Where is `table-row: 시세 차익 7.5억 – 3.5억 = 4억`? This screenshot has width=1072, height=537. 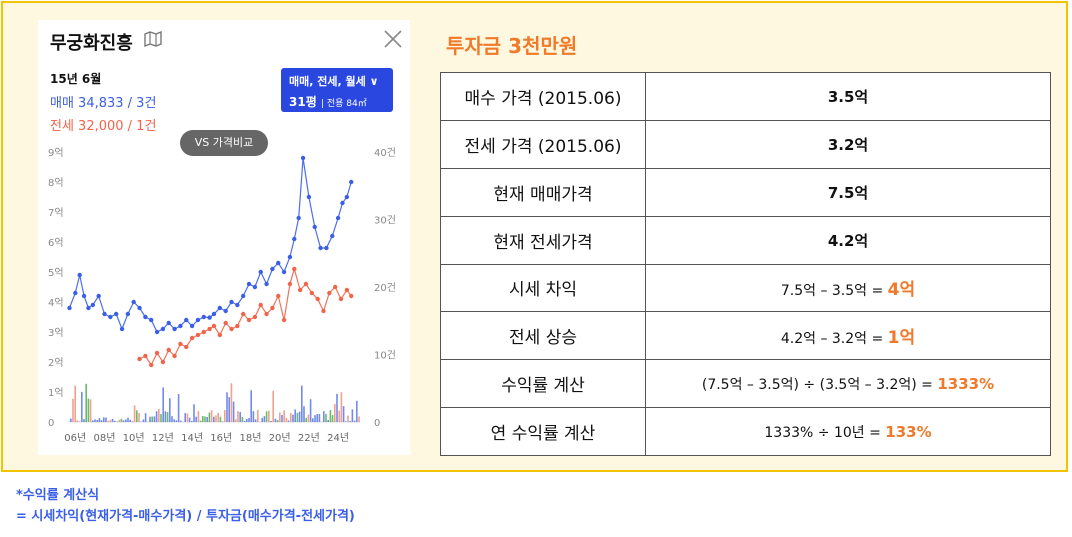 table-row: 시세 차익 7.5억 – 3.5억 = 4억 is located at coordinates (745, 288).